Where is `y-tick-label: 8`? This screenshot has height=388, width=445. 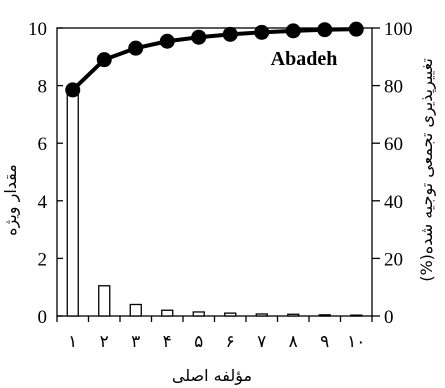 y-tick-label: 8 is located at coordinates (43, 87).